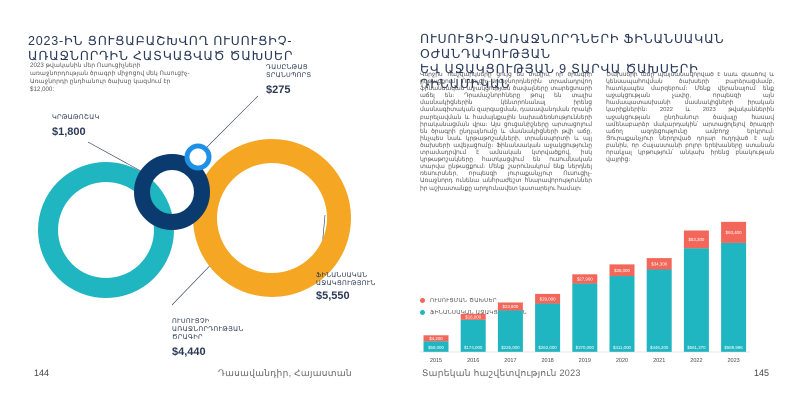 This screenshot has width=800, height=400. Describe the element at coordinates (473, 347) in the screenshot. I see `bar-label-financial-2016: $174,000` at that location.